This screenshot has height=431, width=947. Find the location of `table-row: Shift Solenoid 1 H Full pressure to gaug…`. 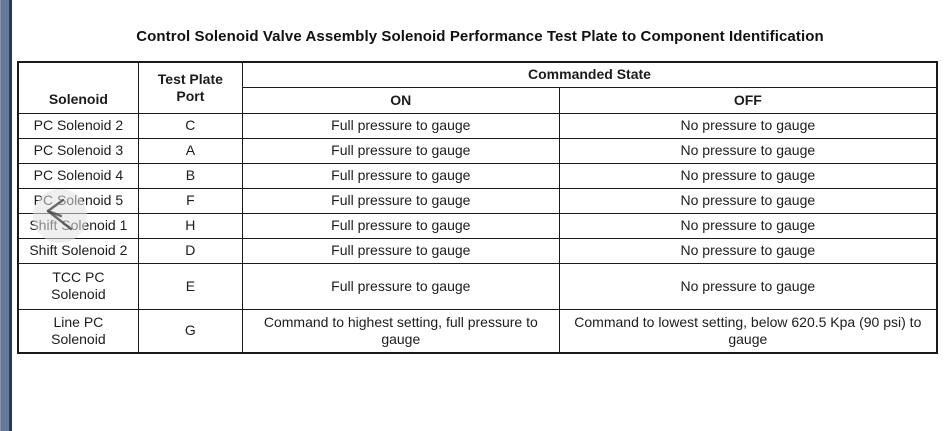

table-row: Shift Solenoid 1 H Full pressure to gaug… is located at coordinates (477, 225).